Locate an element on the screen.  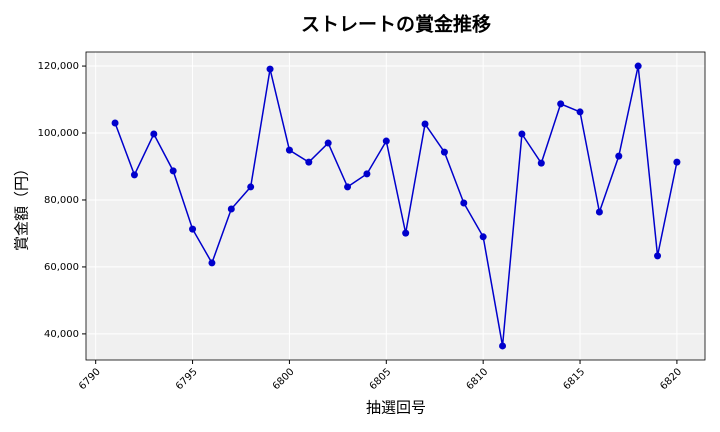
y-tick-label: 100,000 is located at coordinates (58, 133).